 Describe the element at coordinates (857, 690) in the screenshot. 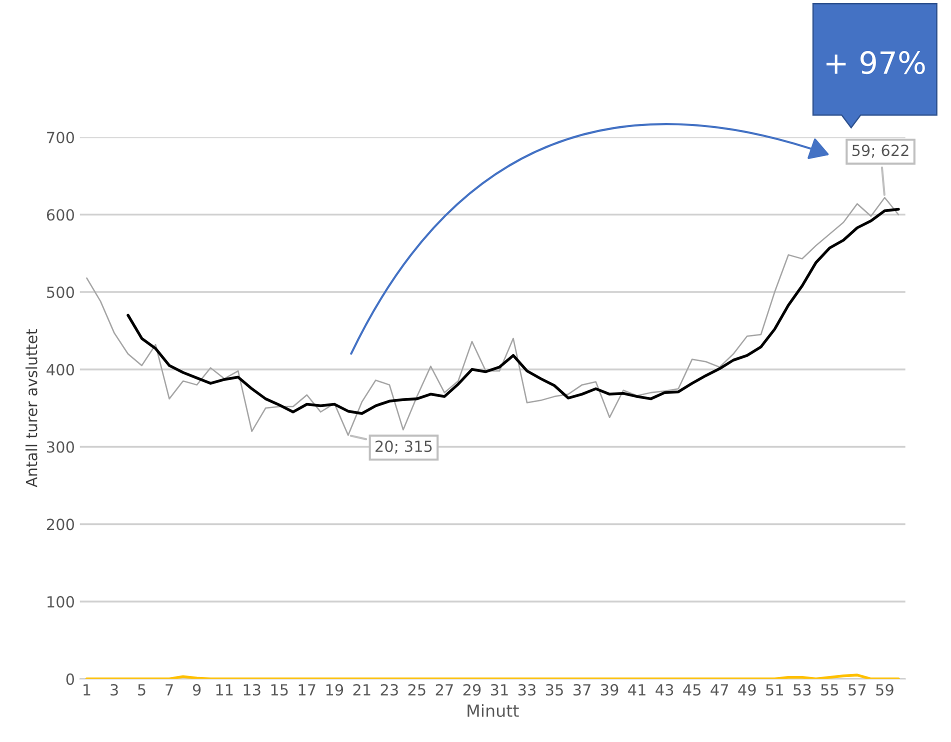

I see `x-tick-label: 57` at that location.